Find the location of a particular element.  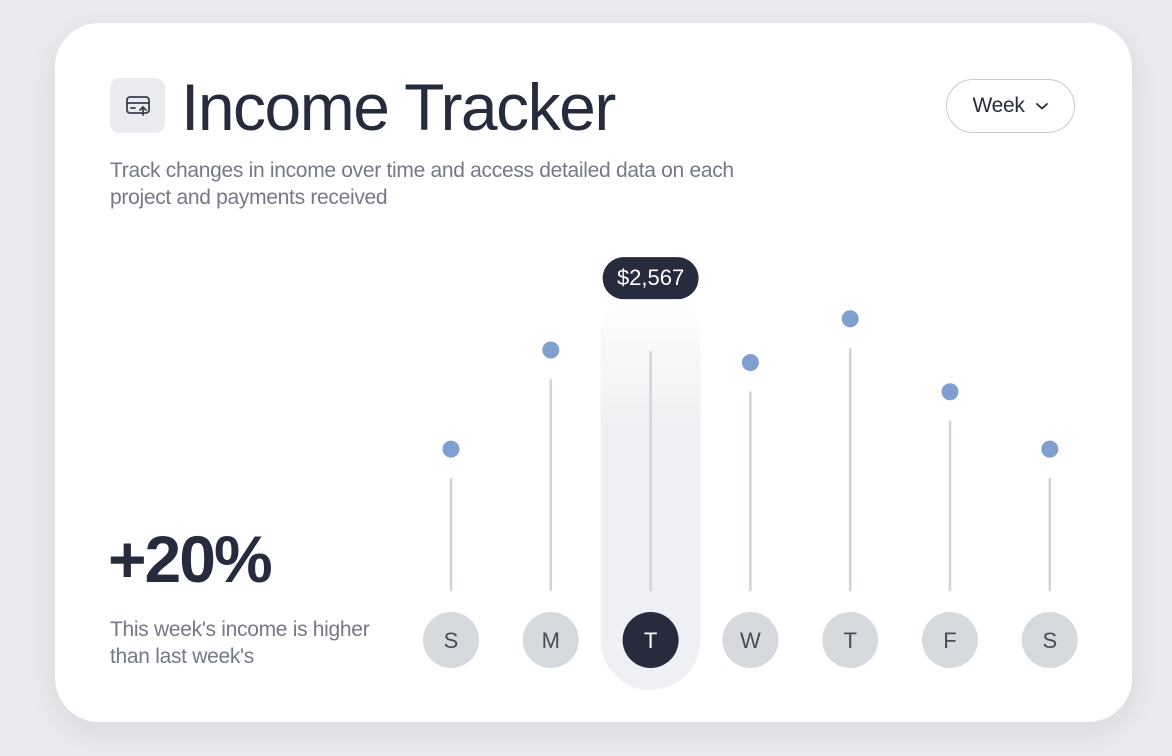

day-label: M is located at coordinates (551, 640).